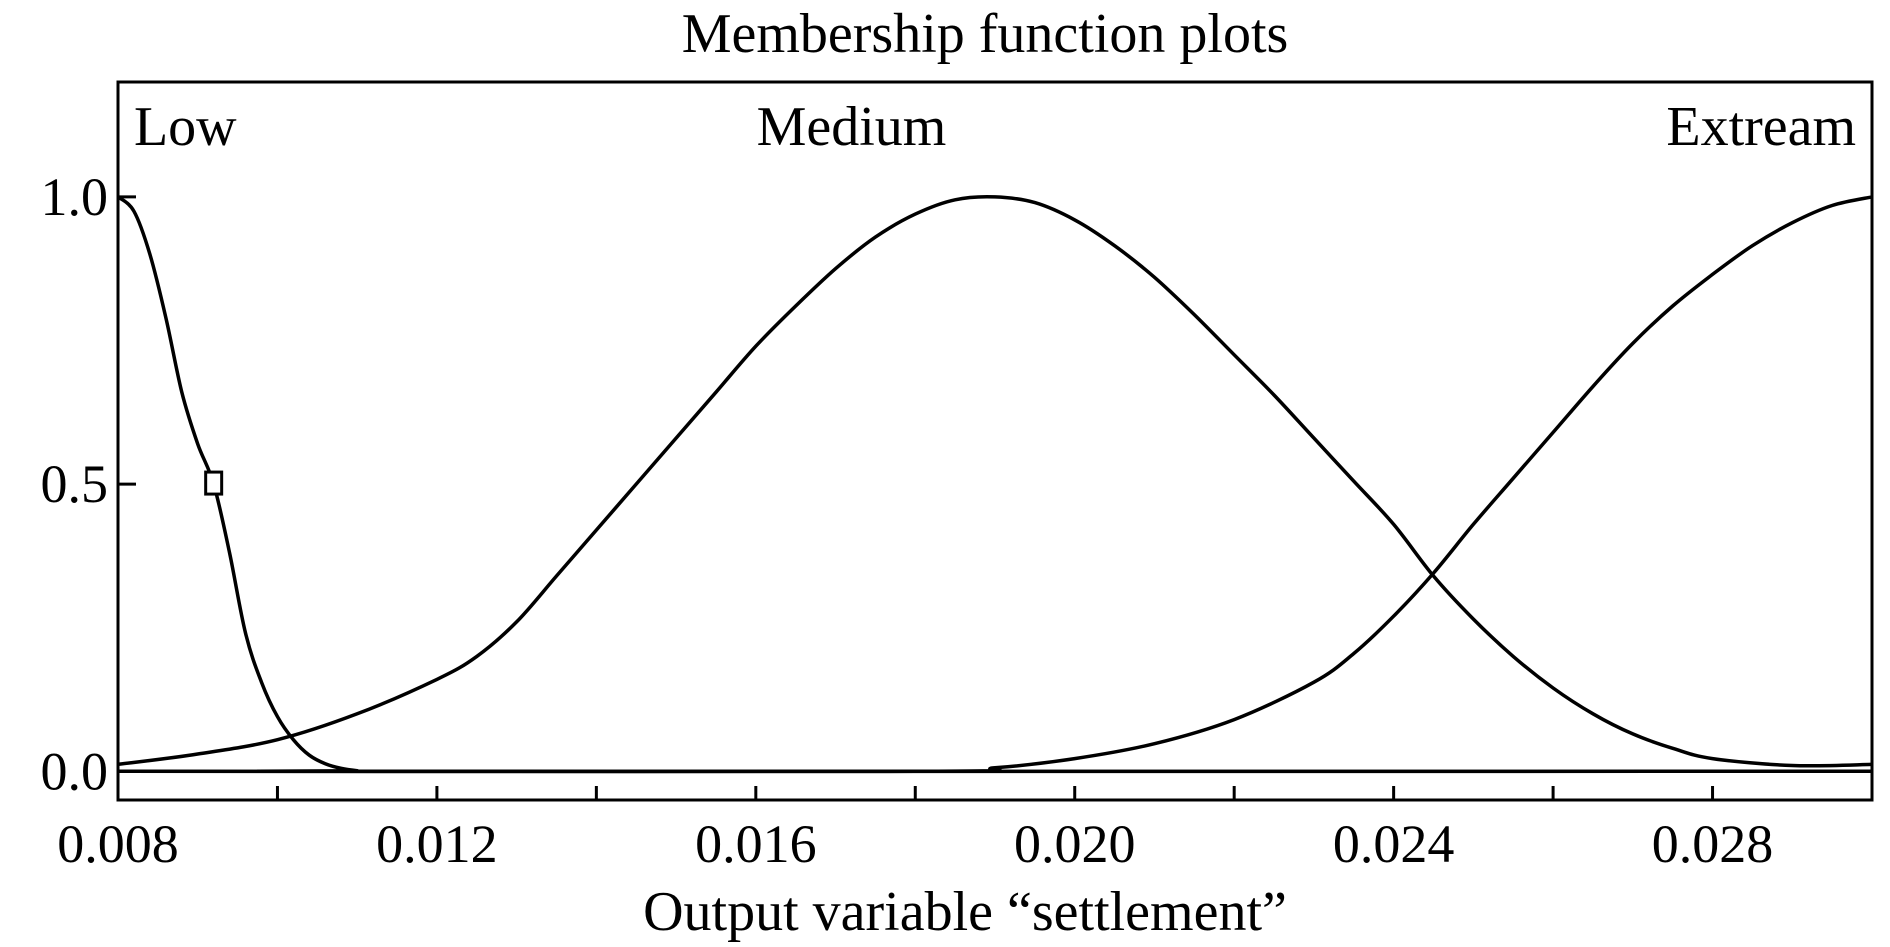 The height and width of the screenshot is (947, 1890). I want to click on membership-labels: Low Medium Extream, so click(995, 127).